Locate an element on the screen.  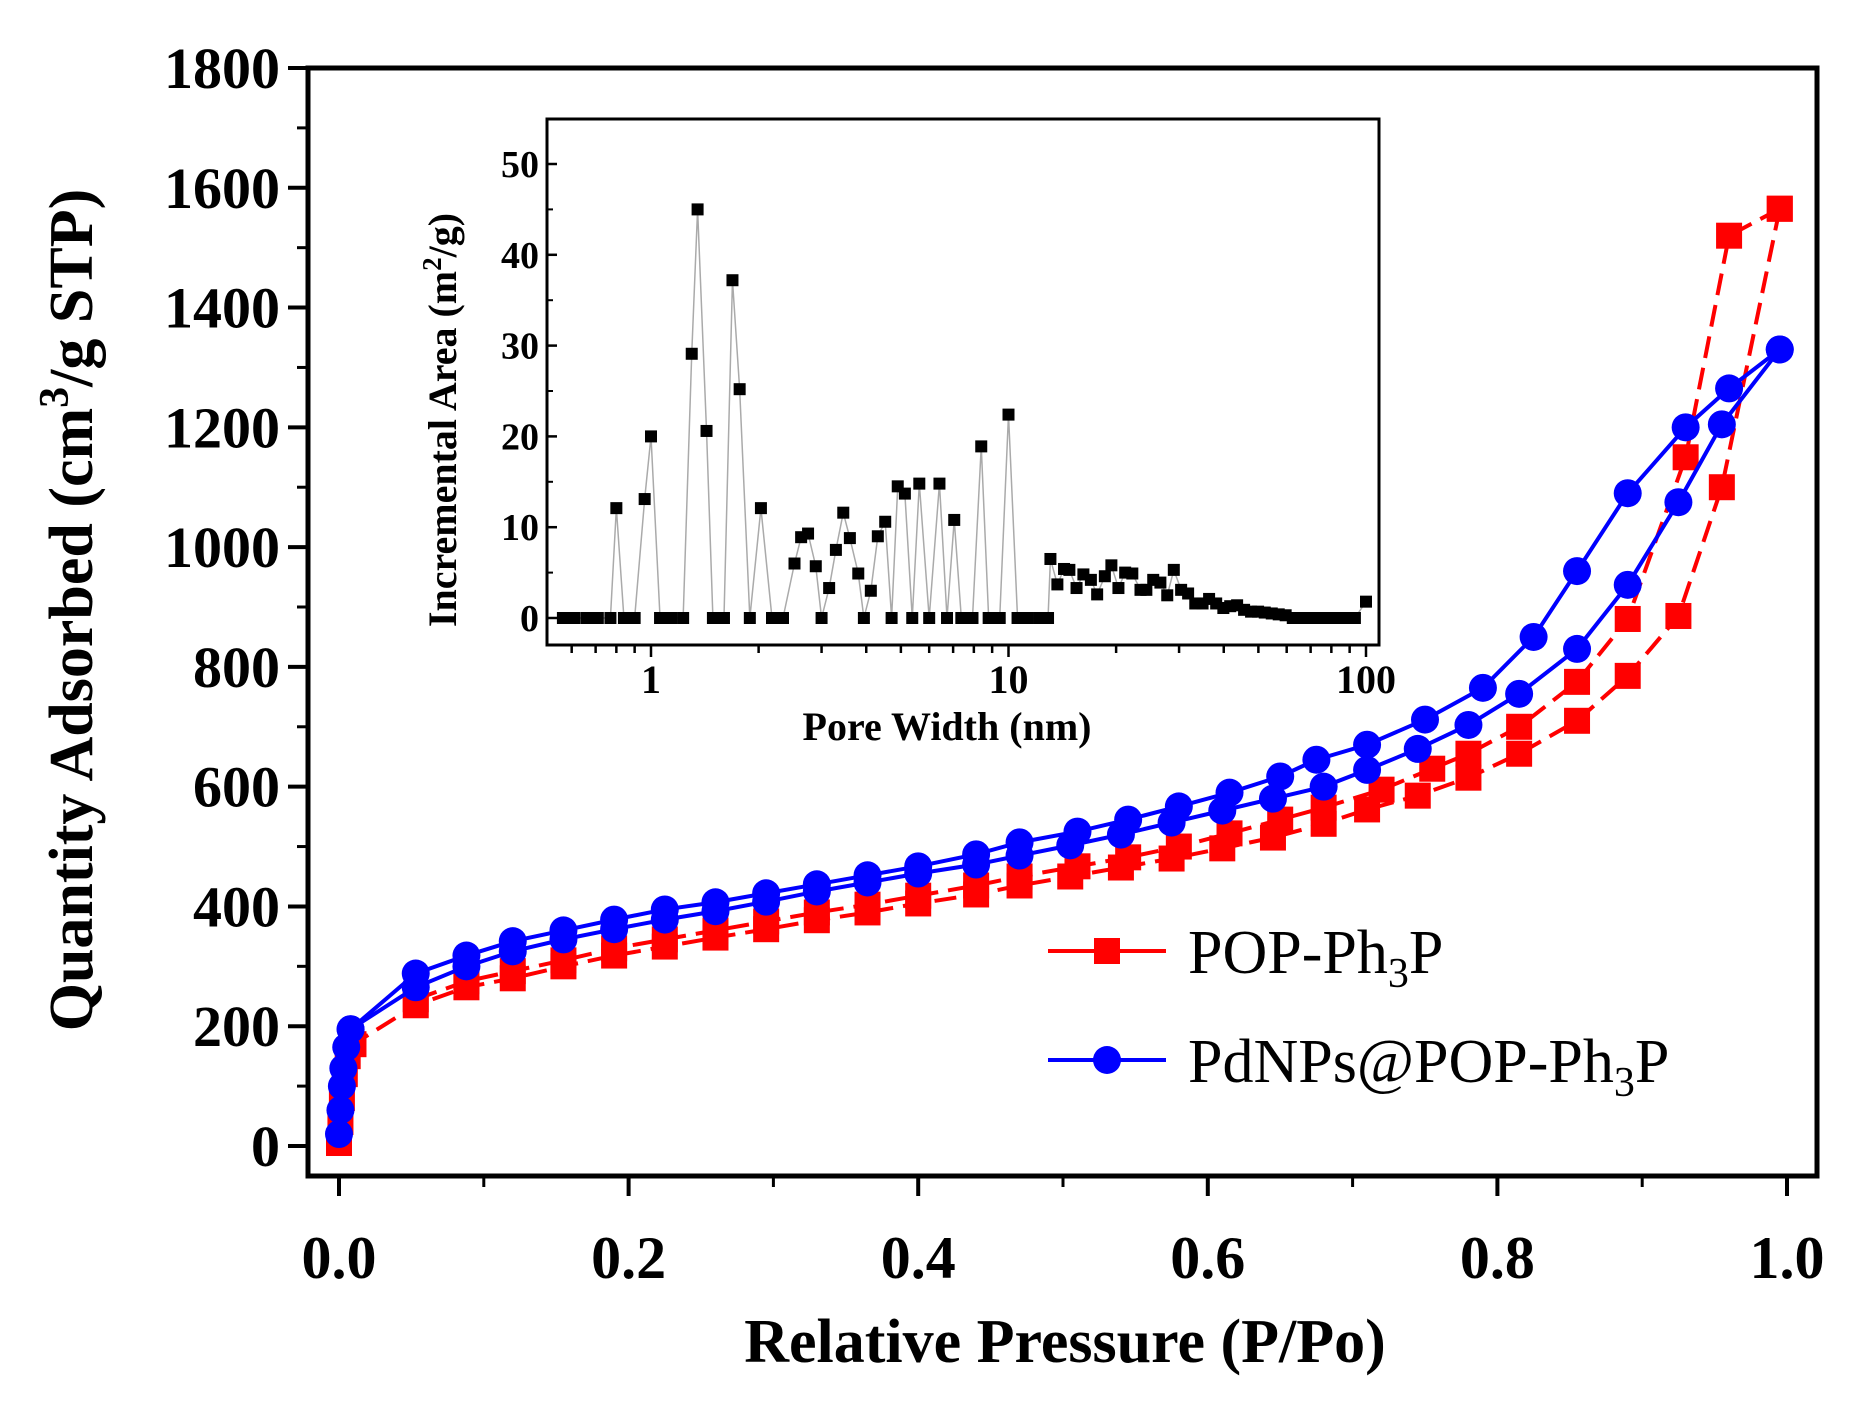
y-axis-title: Quantity Adsorbed (cm3/g STP) is located at coordinates (69, 610).